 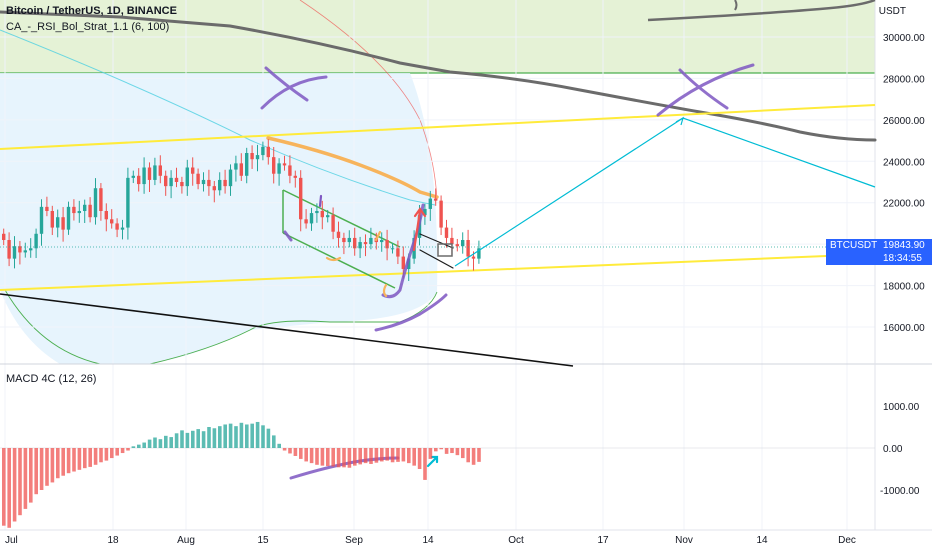 What do you see at coordinates (430, 540) in the screenshot?
I see `time-axis: Jul 18 Aug 15 Sep 14 Oct 17 Nov 14 Dec` at bounding box center [430, 540].